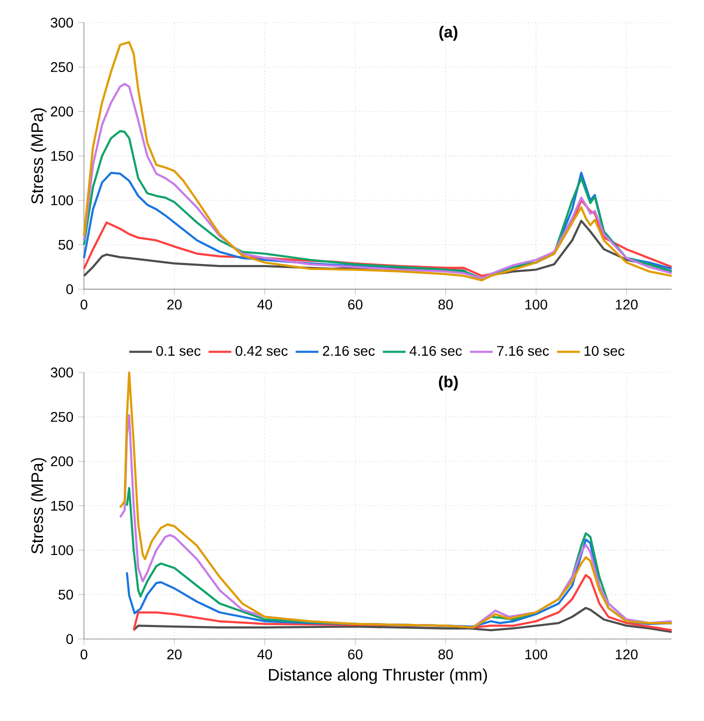 Image resolution: width=704 pixels, height=721 pixels. What do you see at coordinates (604, 351) in the screenshot?
I see `legend-label: 10 sec` at bounding box center [604, 351].